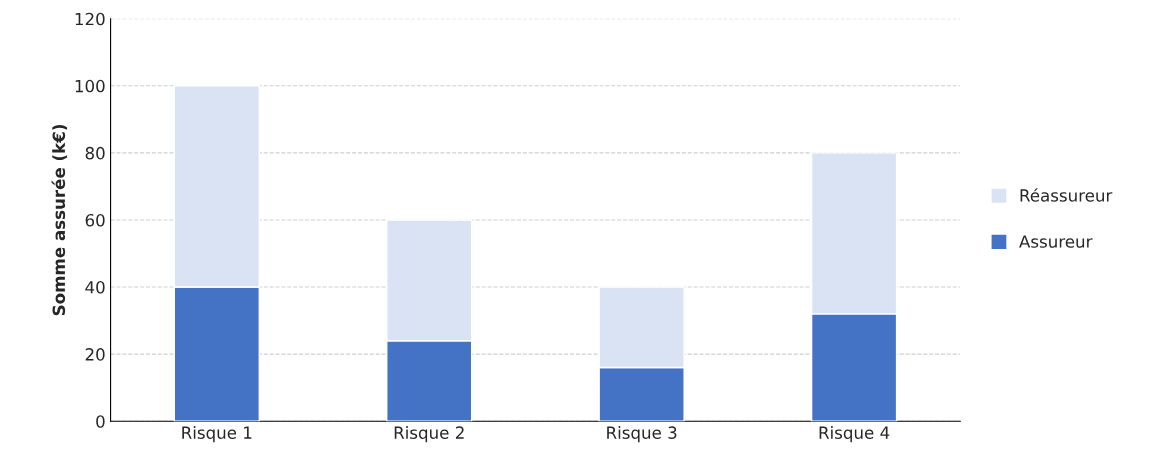 Image resolution: width=1164 pixels, height=468 pixels. Describe the element at coordinates (95, 287) in the screenshot. I see `y-tick-label: 40` at that location.